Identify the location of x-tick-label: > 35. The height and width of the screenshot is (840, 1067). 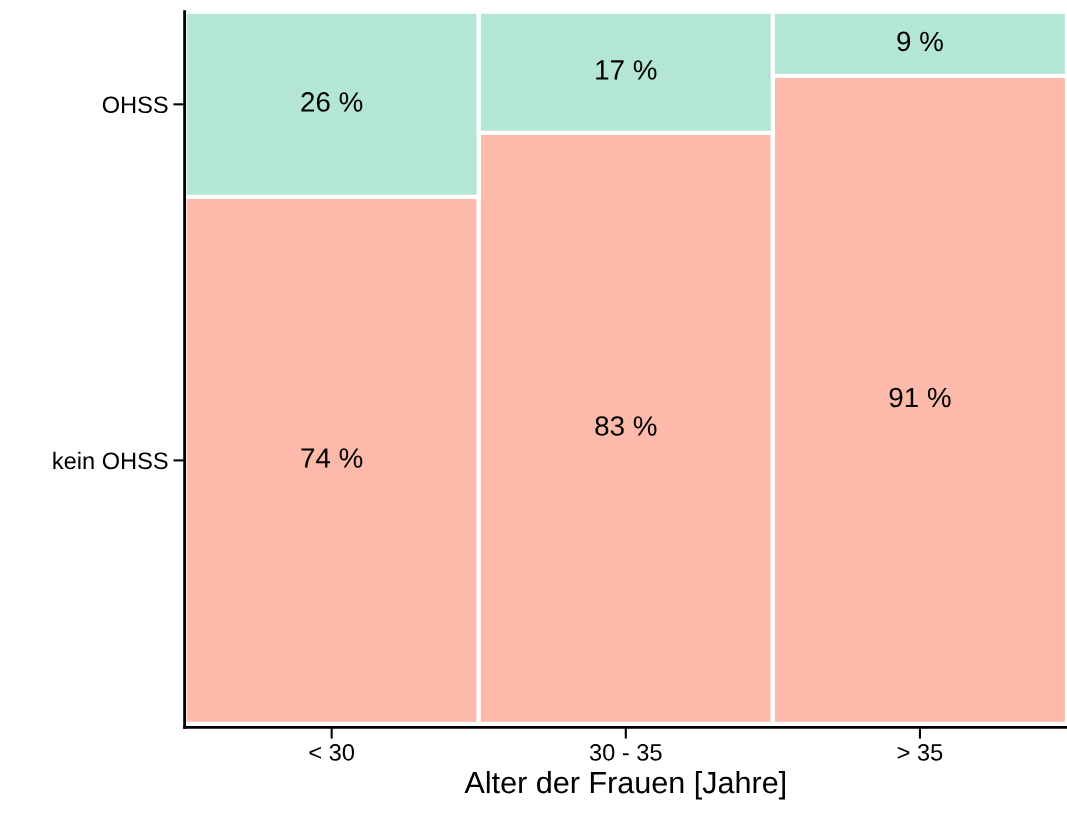
(920, 752).